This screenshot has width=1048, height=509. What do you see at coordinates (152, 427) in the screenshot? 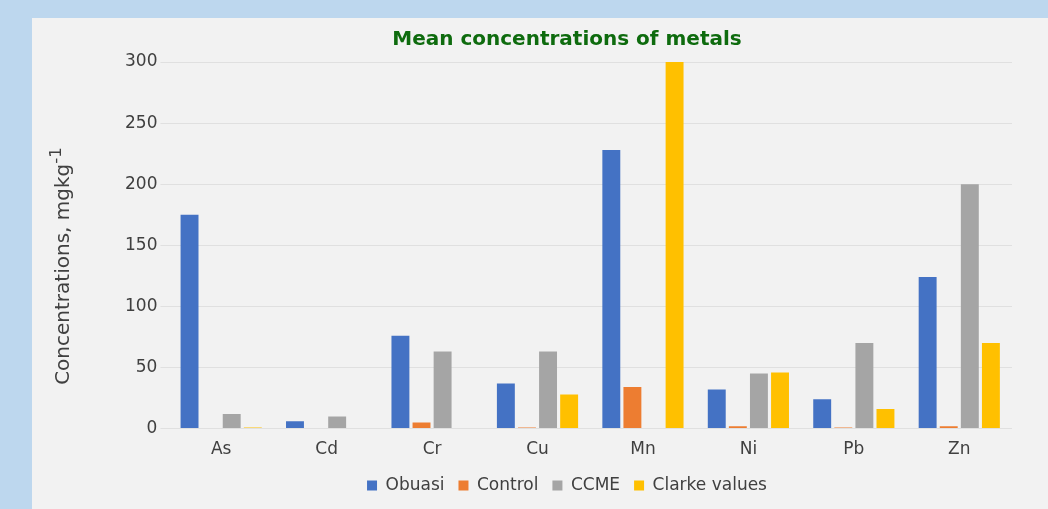
I see `y-tick-label: 0` at bounding box center [152, 427].